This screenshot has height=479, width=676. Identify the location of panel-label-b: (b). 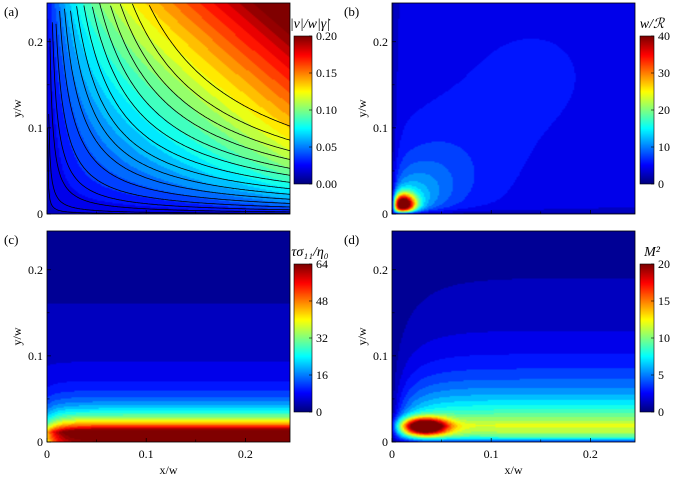
(351, 11).